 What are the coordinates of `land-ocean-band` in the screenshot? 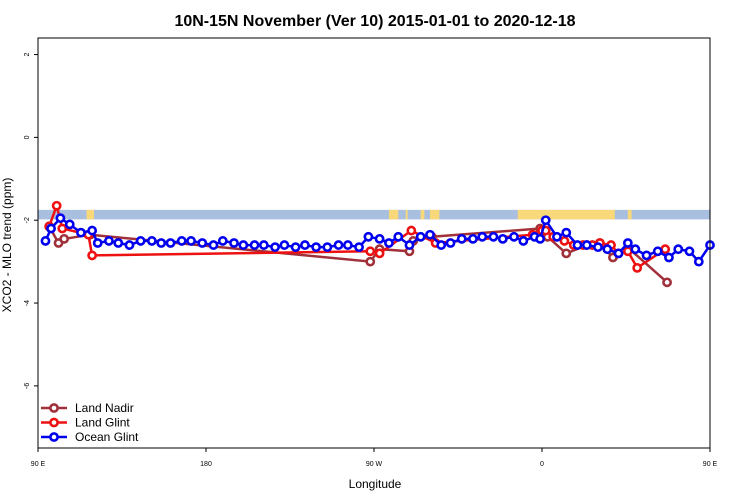 It's located at (374, 214).